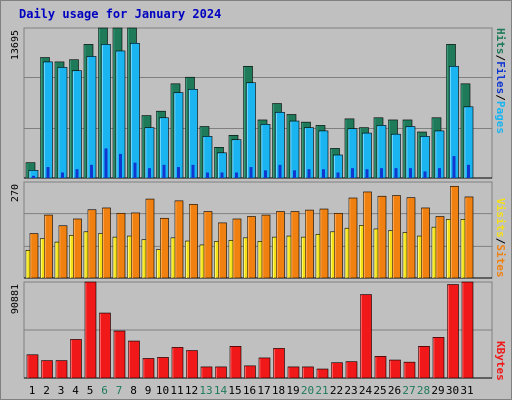 The width and height of the screenshot is (512, 401). Describe the element at coordinates (106, 243) in the screenshot. I see `bar-sites-day-6-body` at that location.